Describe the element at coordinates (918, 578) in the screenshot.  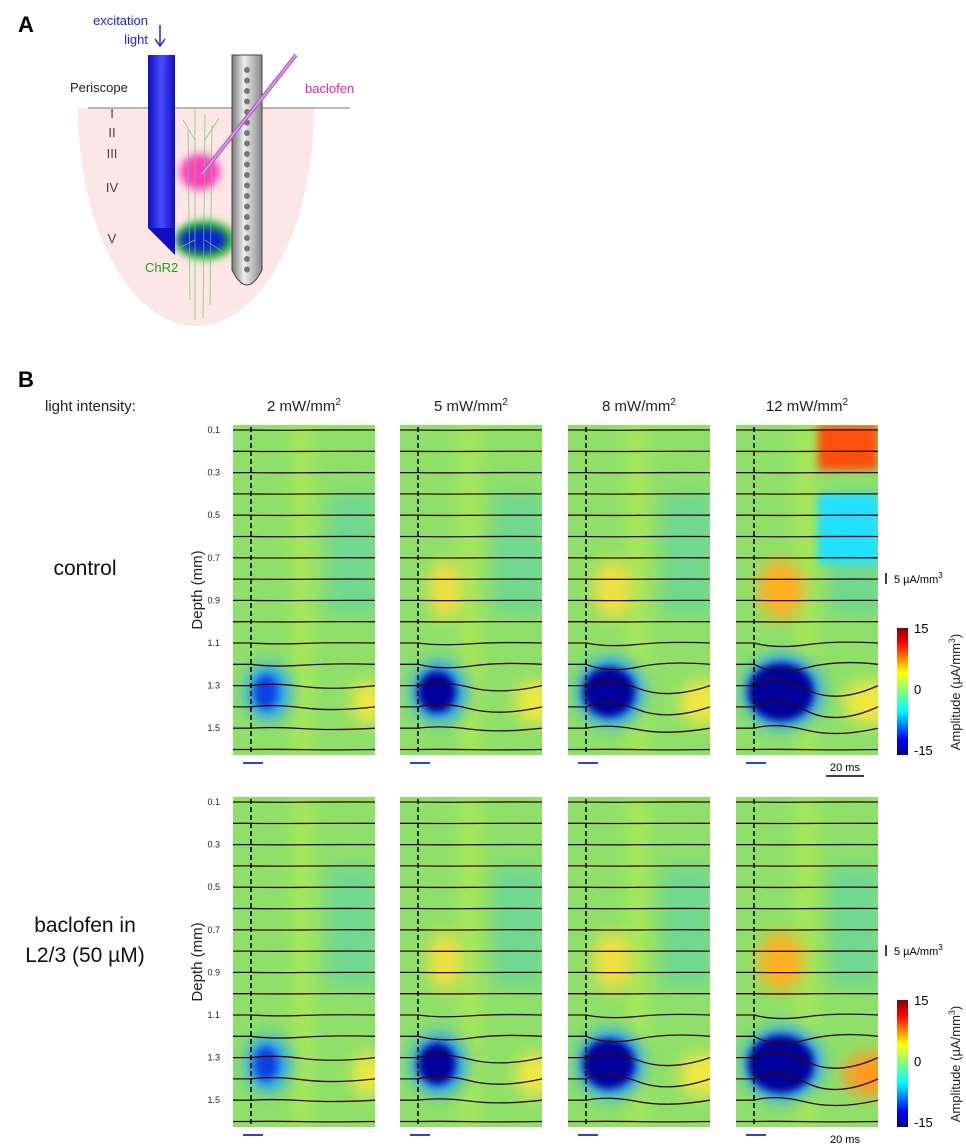
I see `amplitude-scale-label: 5 µA/mm3` at that location.